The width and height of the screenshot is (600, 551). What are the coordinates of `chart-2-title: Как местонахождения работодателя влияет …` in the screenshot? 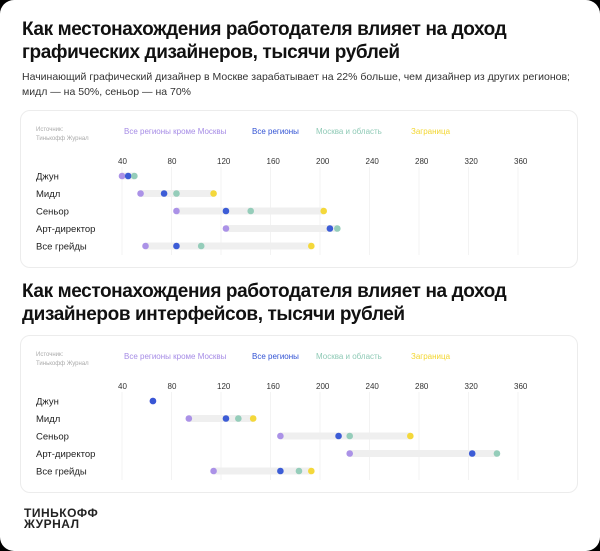 It's located at (264, 303).